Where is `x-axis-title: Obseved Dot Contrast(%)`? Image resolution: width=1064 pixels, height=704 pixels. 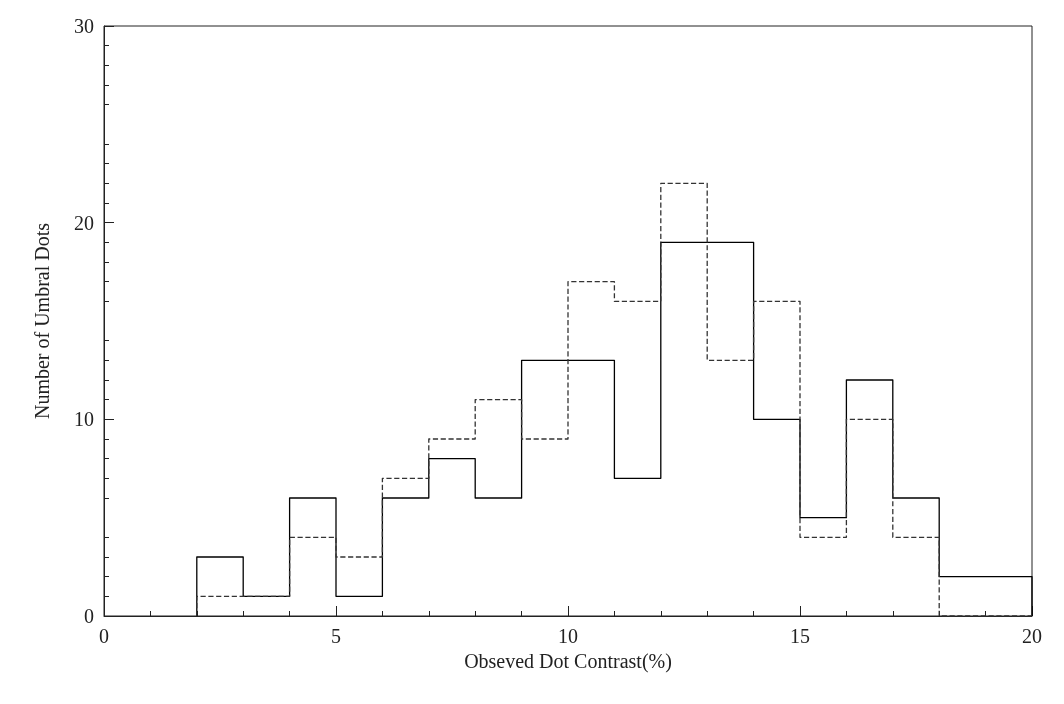
x-axis-title: Obseved Dot Contrast(%) is located at coordinates (568, 661).